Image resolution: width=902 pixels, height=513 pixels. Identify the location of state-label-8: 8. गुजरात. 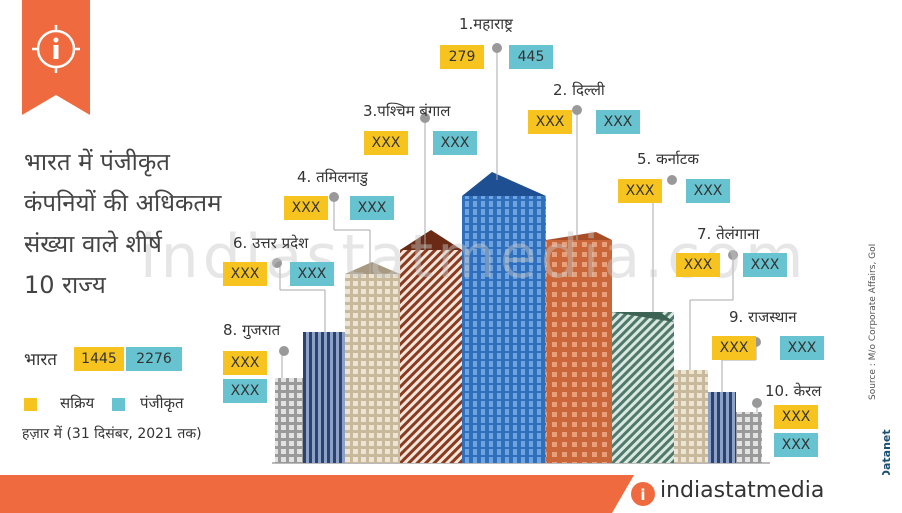
(252, 330).